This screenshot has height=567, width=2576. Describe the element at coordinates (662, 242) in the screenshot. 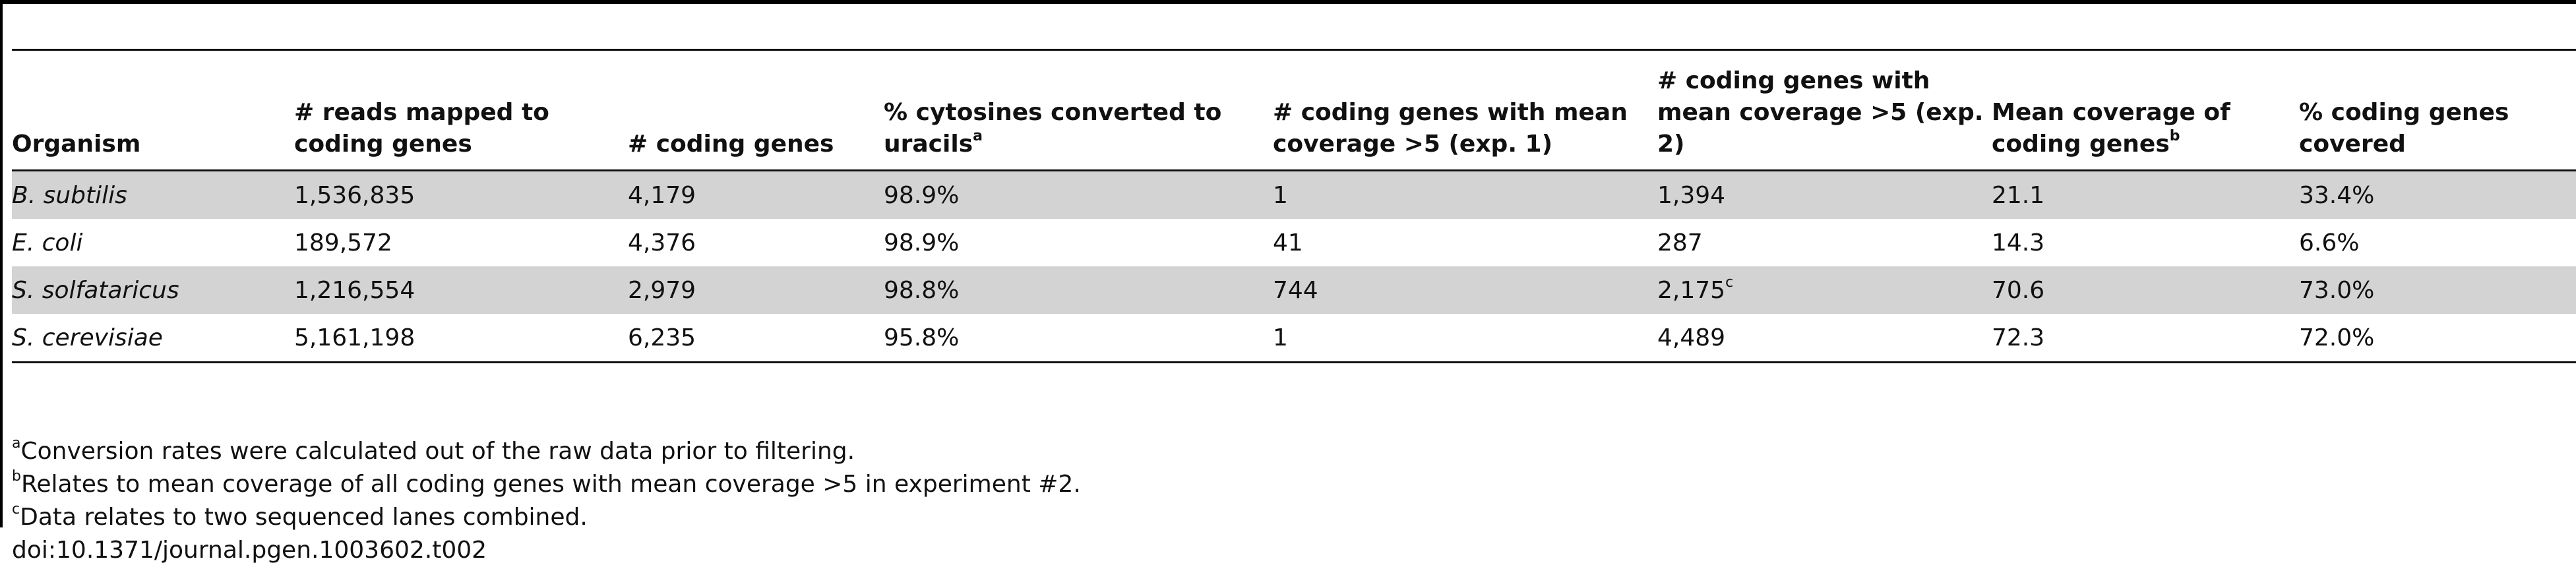

I see `table-cell: 4,376` at that location.